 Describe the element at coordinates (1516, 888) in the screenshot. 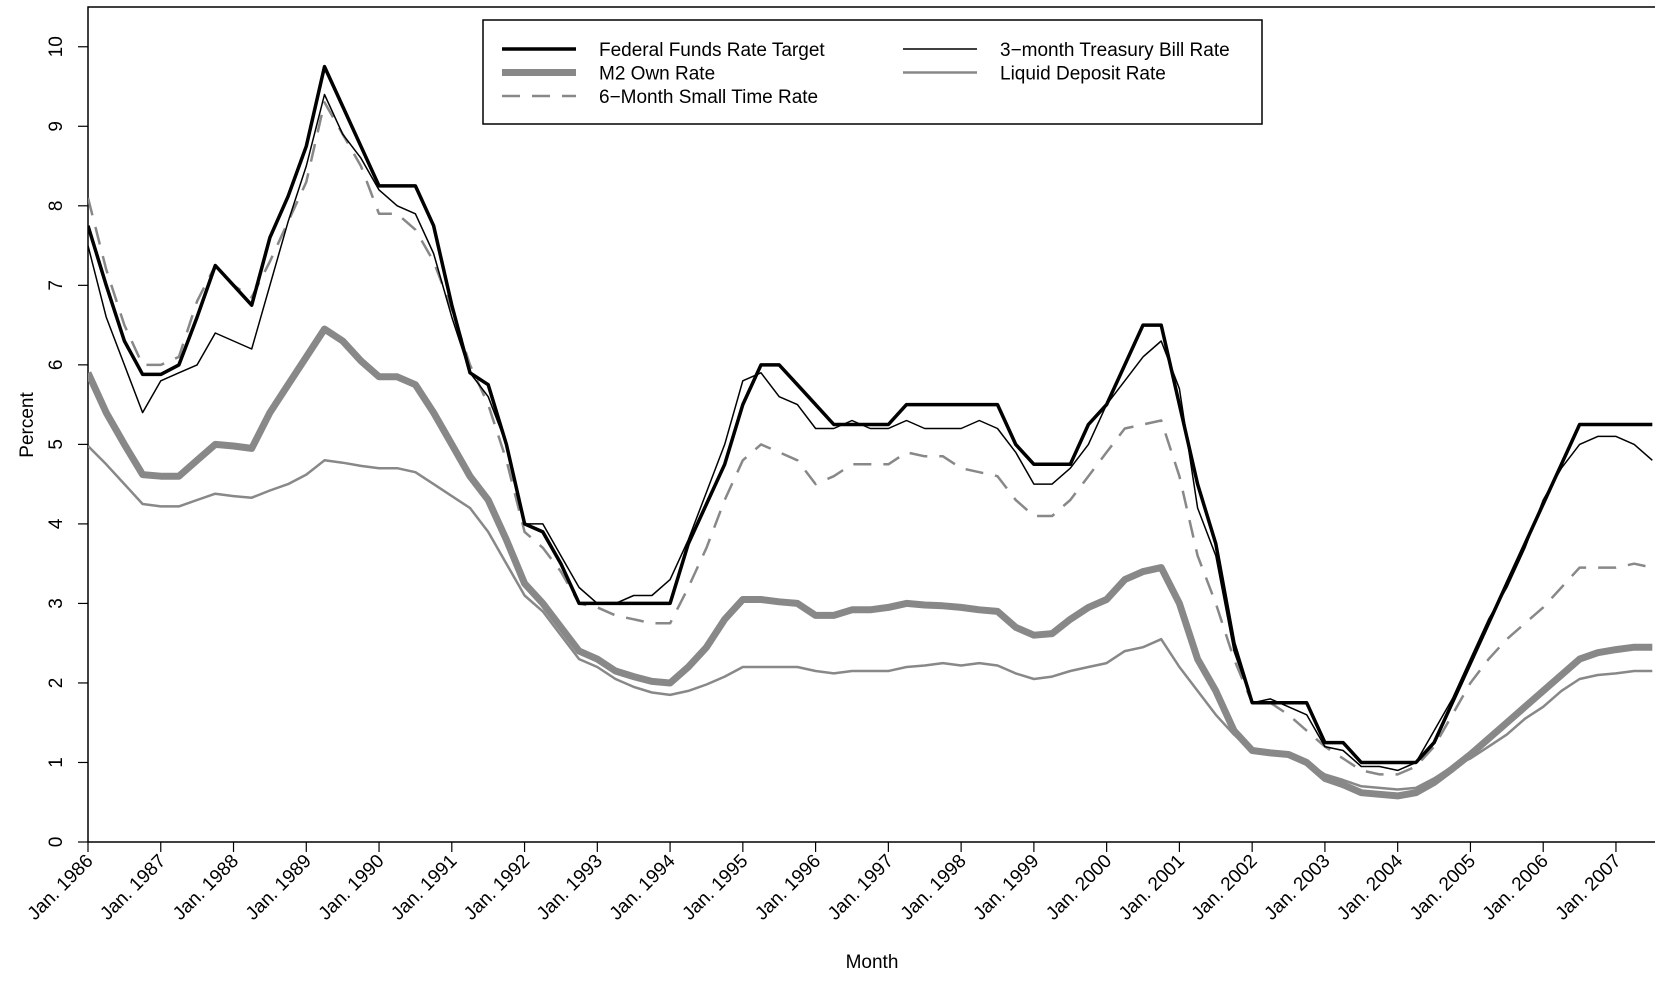

I see `x-tick-label: Jan. 2006` at that location.